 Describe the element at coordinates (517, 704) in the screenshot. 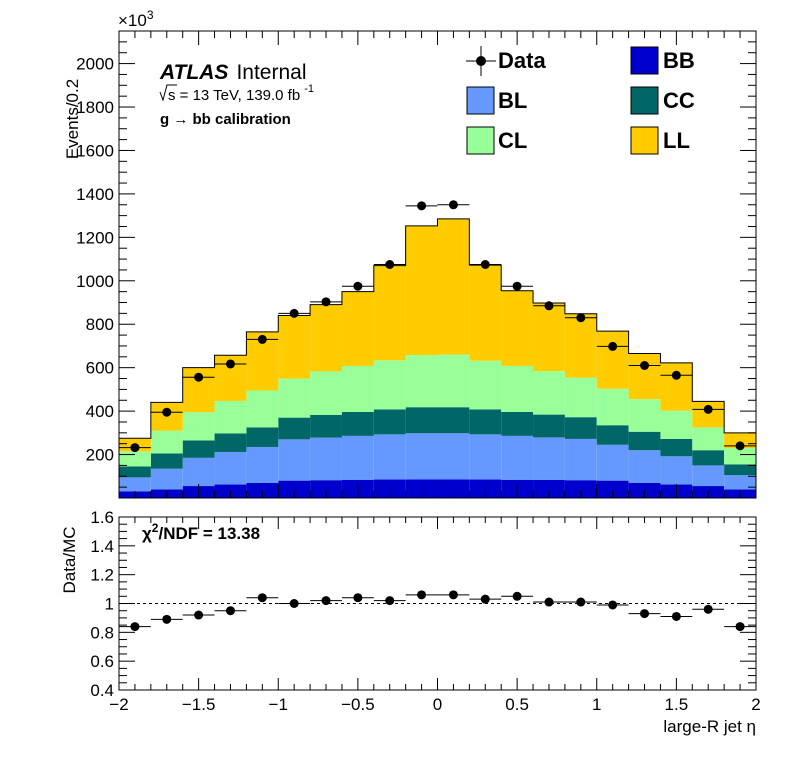

I see `x-tick-label: 0.5` at that location.